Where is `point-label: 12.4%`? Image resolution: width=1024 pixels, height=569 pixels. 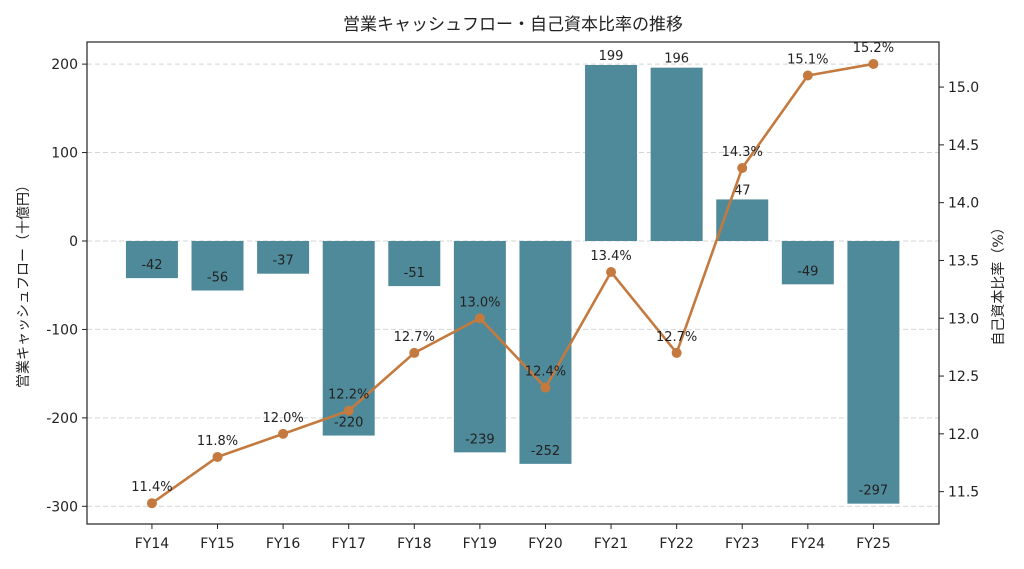
point-label: 12.4% is located at coordinates (545, 372).